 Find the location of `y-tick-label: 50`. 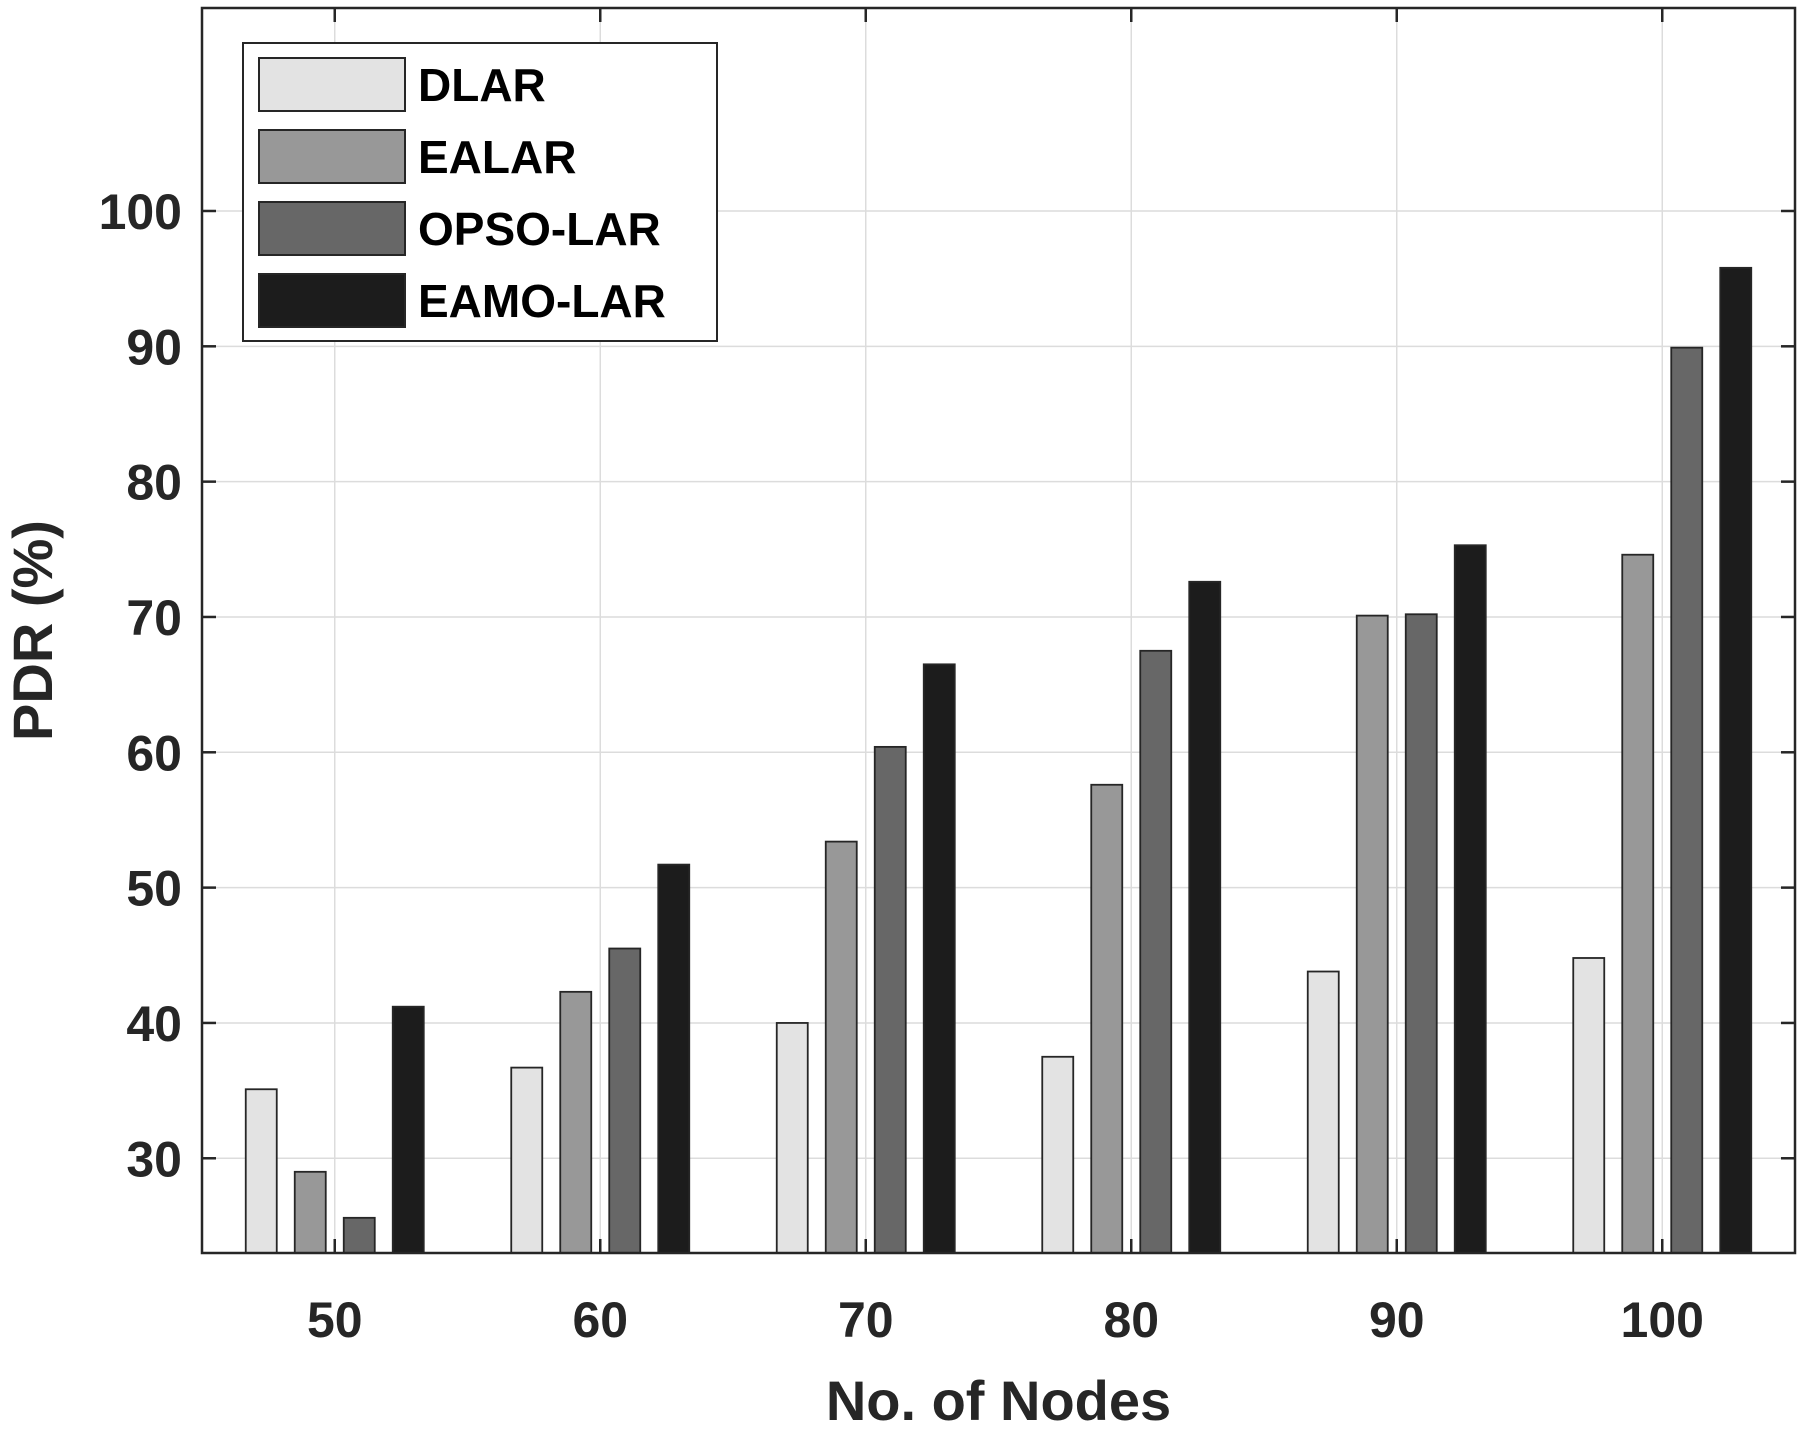

y-tick-label: 50 is located at coordinates (154, 889).